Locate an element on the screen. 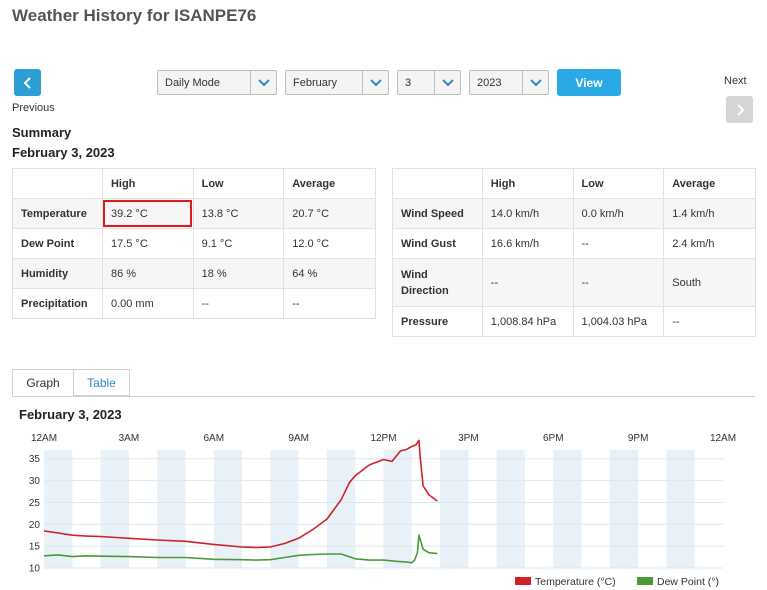  y-tick-label: 25 is located at coordinates (35, 503).